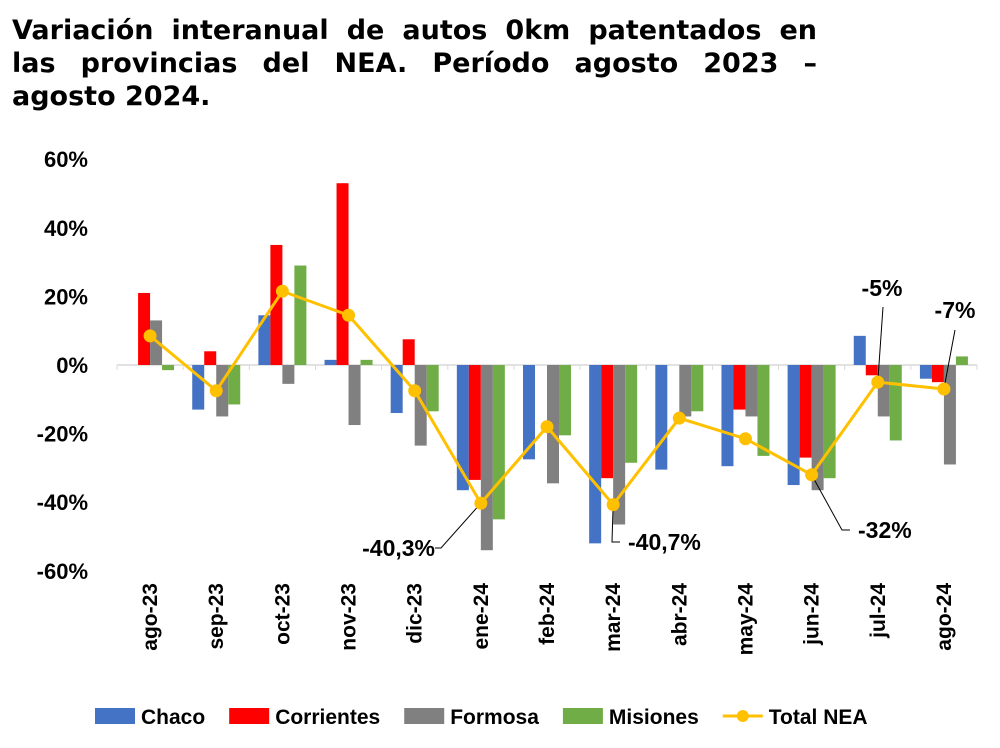 This screenshot has height=748, width=1000. What do you see at coordinates (249, 716) in the screenshot?
I see `legend-swatch-corrientes` at bounding box center [249, 716].